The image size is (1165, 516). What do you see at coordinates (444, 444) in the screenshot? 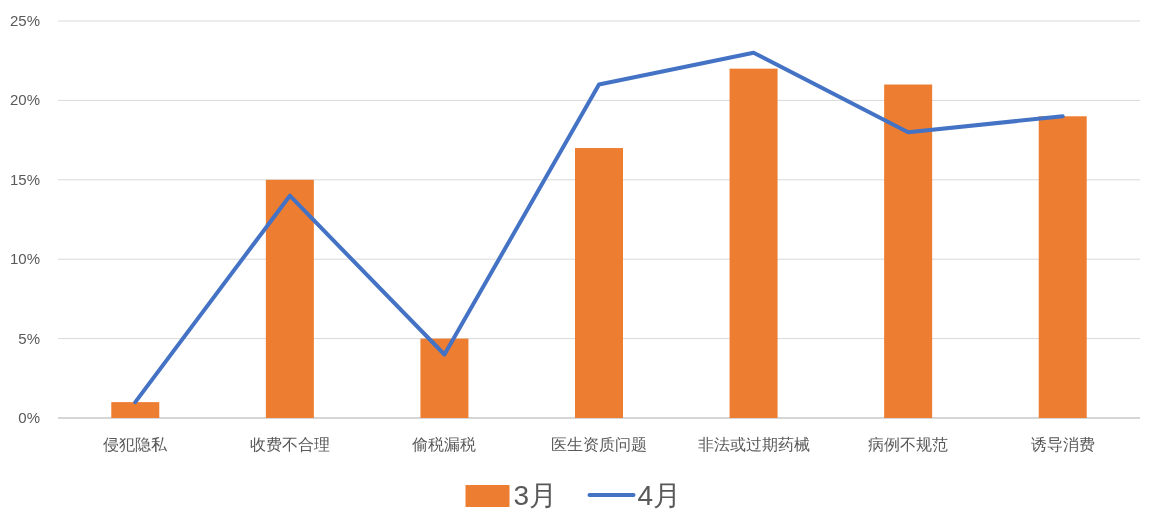
I see `x-tick-label: 偷税漏税` at bounding box center [444, 444].